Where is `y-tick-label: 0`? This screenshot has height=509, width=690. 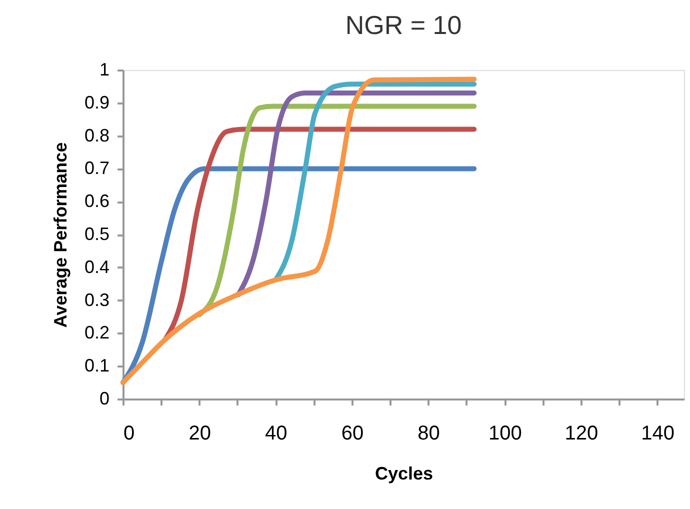
y-tick-label: 0 is located at coordinates (104, 398).